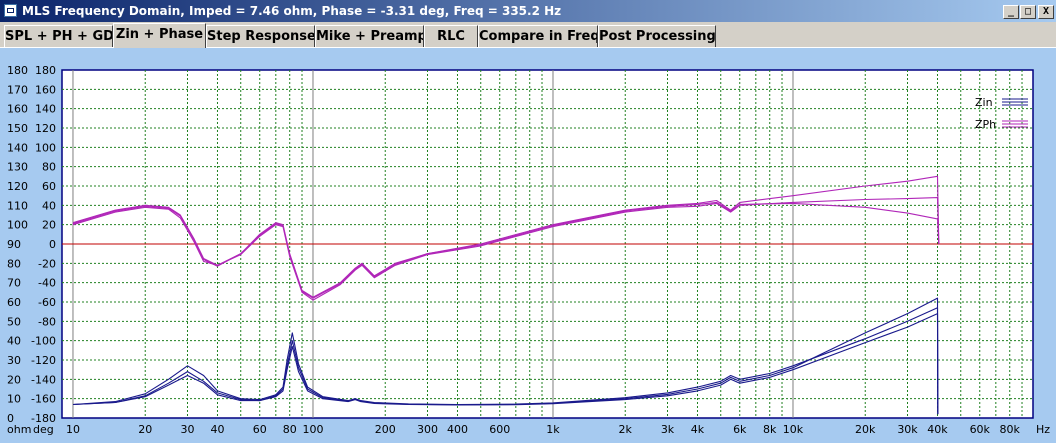 This screenshot has height=443, width=1056. What do you see at coordinates (43, 341) in the screenshot?
I see `y-tick-label-deg: -100` at bounding box center [43, 341].